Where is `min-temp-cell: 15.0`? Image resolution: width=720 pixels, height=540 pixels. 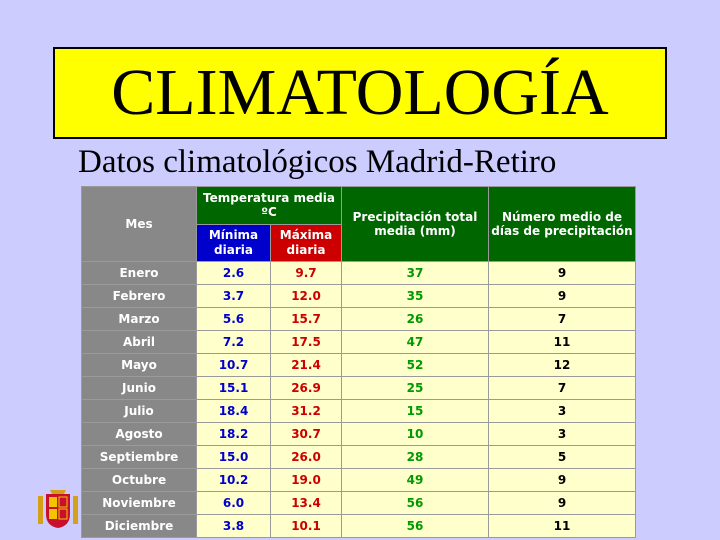
min-temp-cell: 15.0 is located at coordinates (233, 457).